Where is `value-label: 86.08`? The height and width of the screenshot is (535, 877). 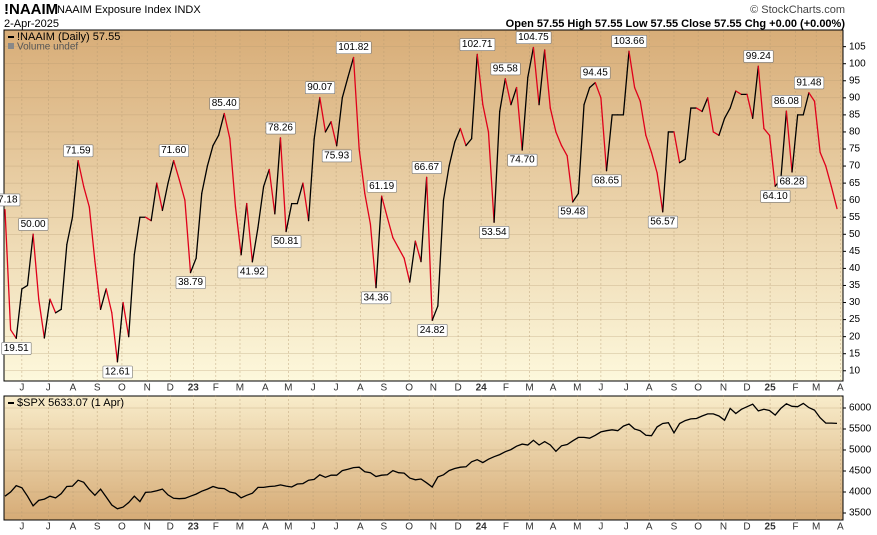
value-label: 86.08 is located at coordinates (786, 101).